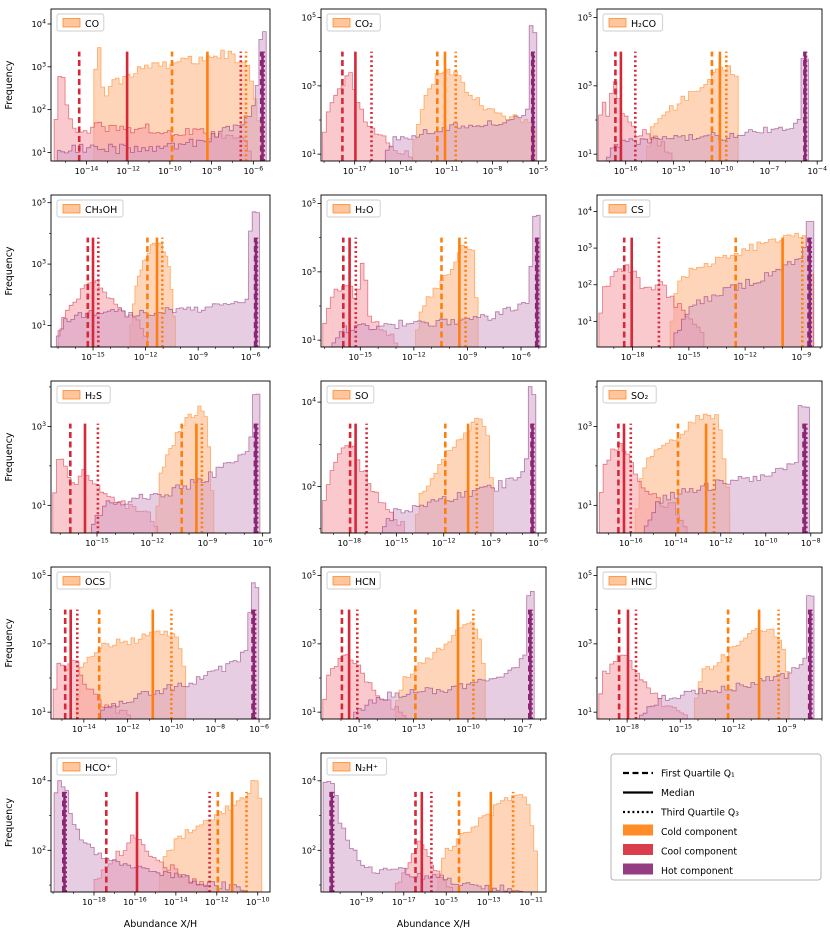  I want to click on panel-svg-h2o: 10−15 10−12 10−9 10−6 101 103 105 H₂O, so click(424, 278).